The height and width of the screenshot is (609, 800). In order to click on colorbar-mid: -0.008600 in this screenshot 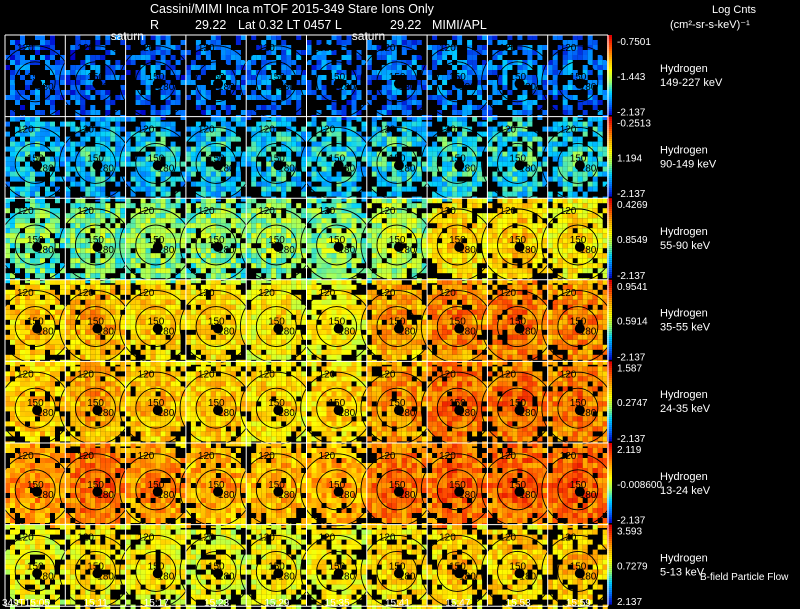, I will do `click(639, 485)`.